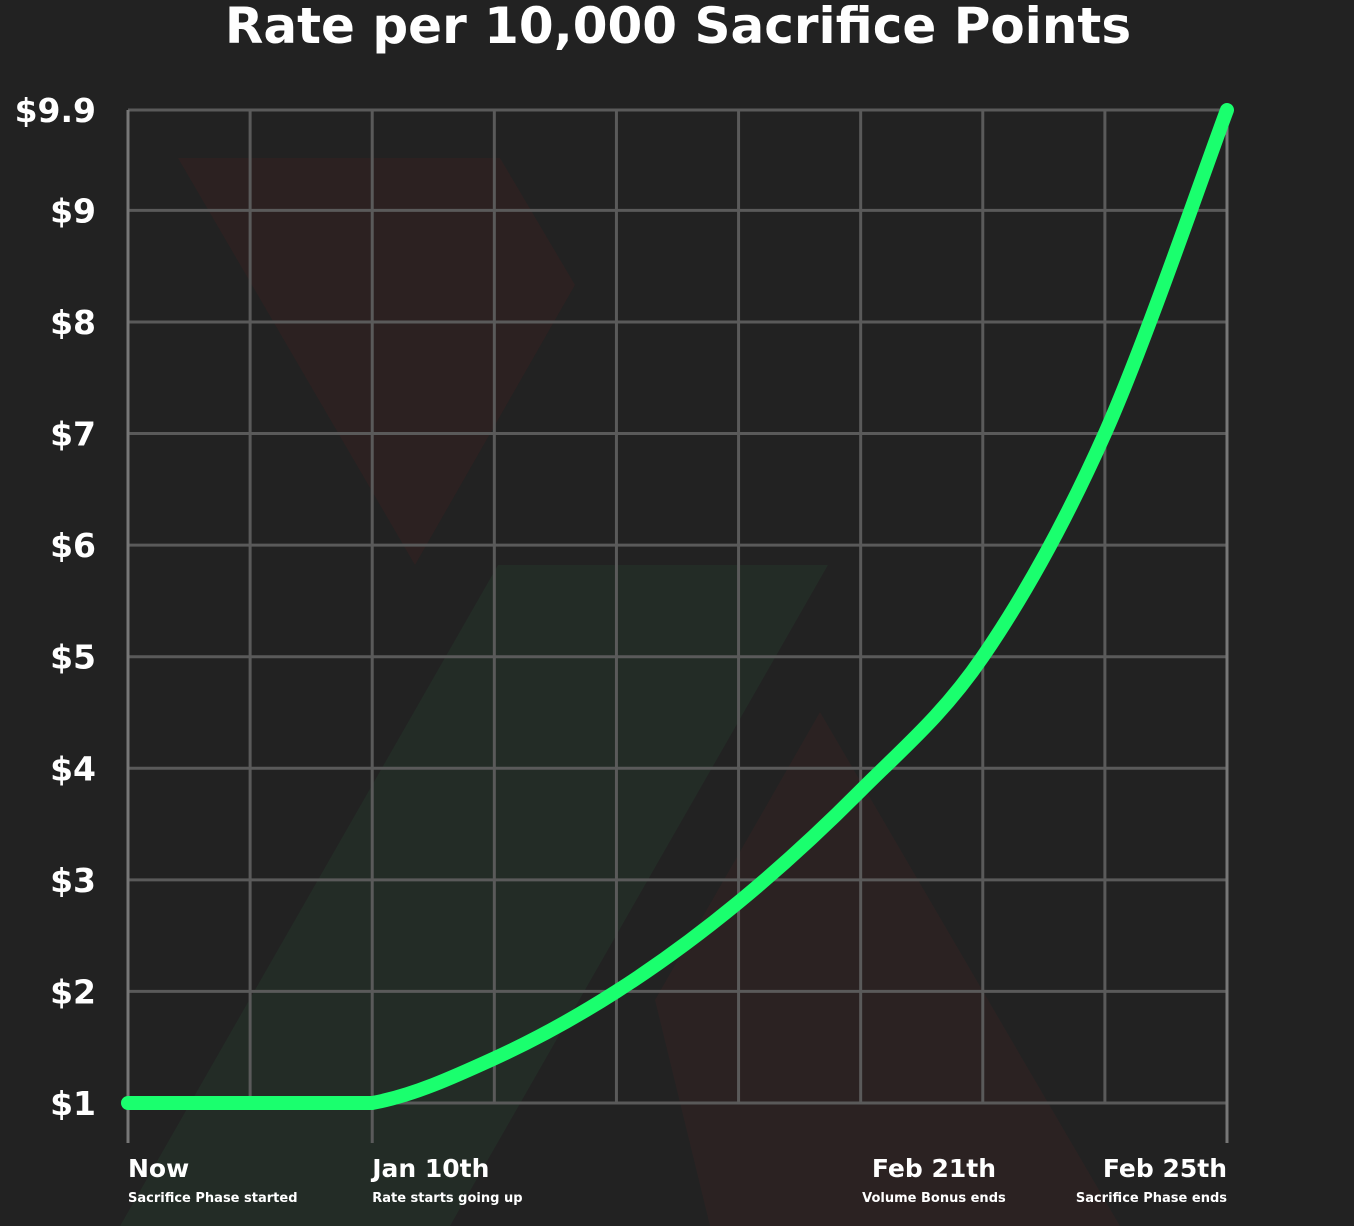 The width and height of the screenshot is (1354, 1226). What do you see at coordinates (1151, 1198) in the screenshot?
I see `x-tick-sublabel-3: Sacrifice Phase ends` at bounding box center [1151, 1198].